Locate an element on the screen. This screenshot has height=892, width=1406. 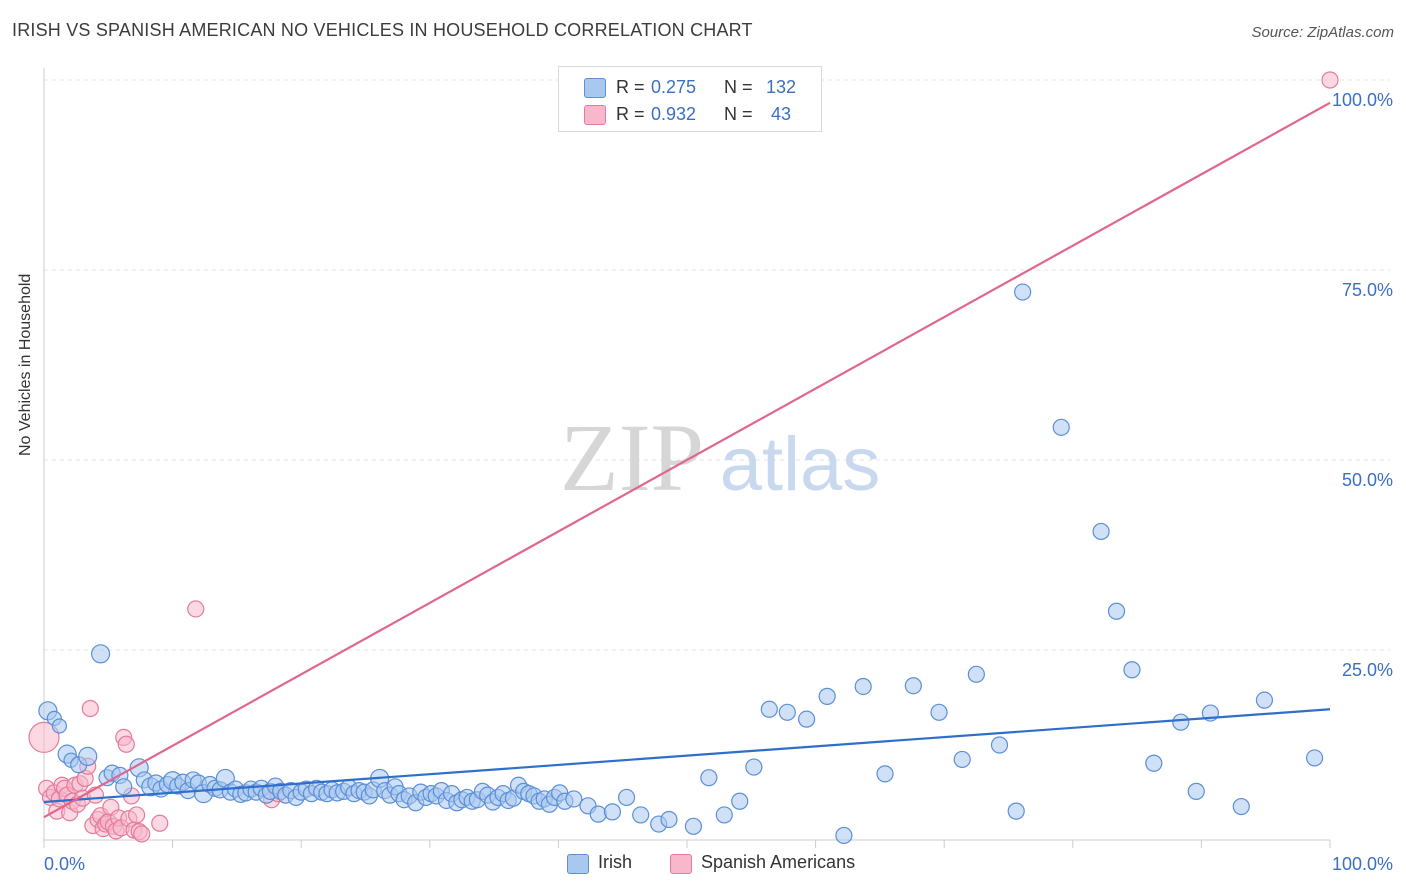
r-value: 0.932 is located at coordinates (674, 114).